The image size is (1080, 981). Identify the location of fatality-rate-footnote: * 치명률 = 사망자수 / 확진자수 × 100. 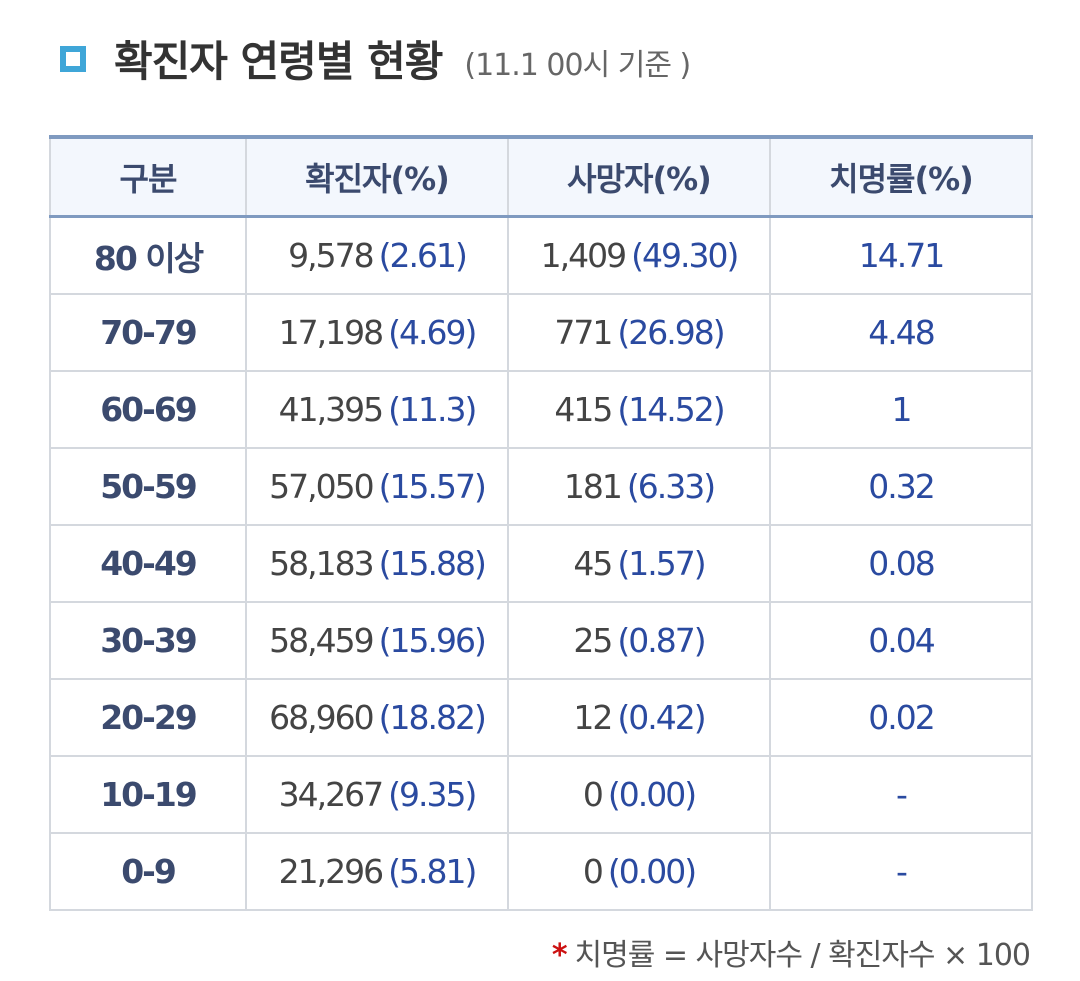
(791, 952).